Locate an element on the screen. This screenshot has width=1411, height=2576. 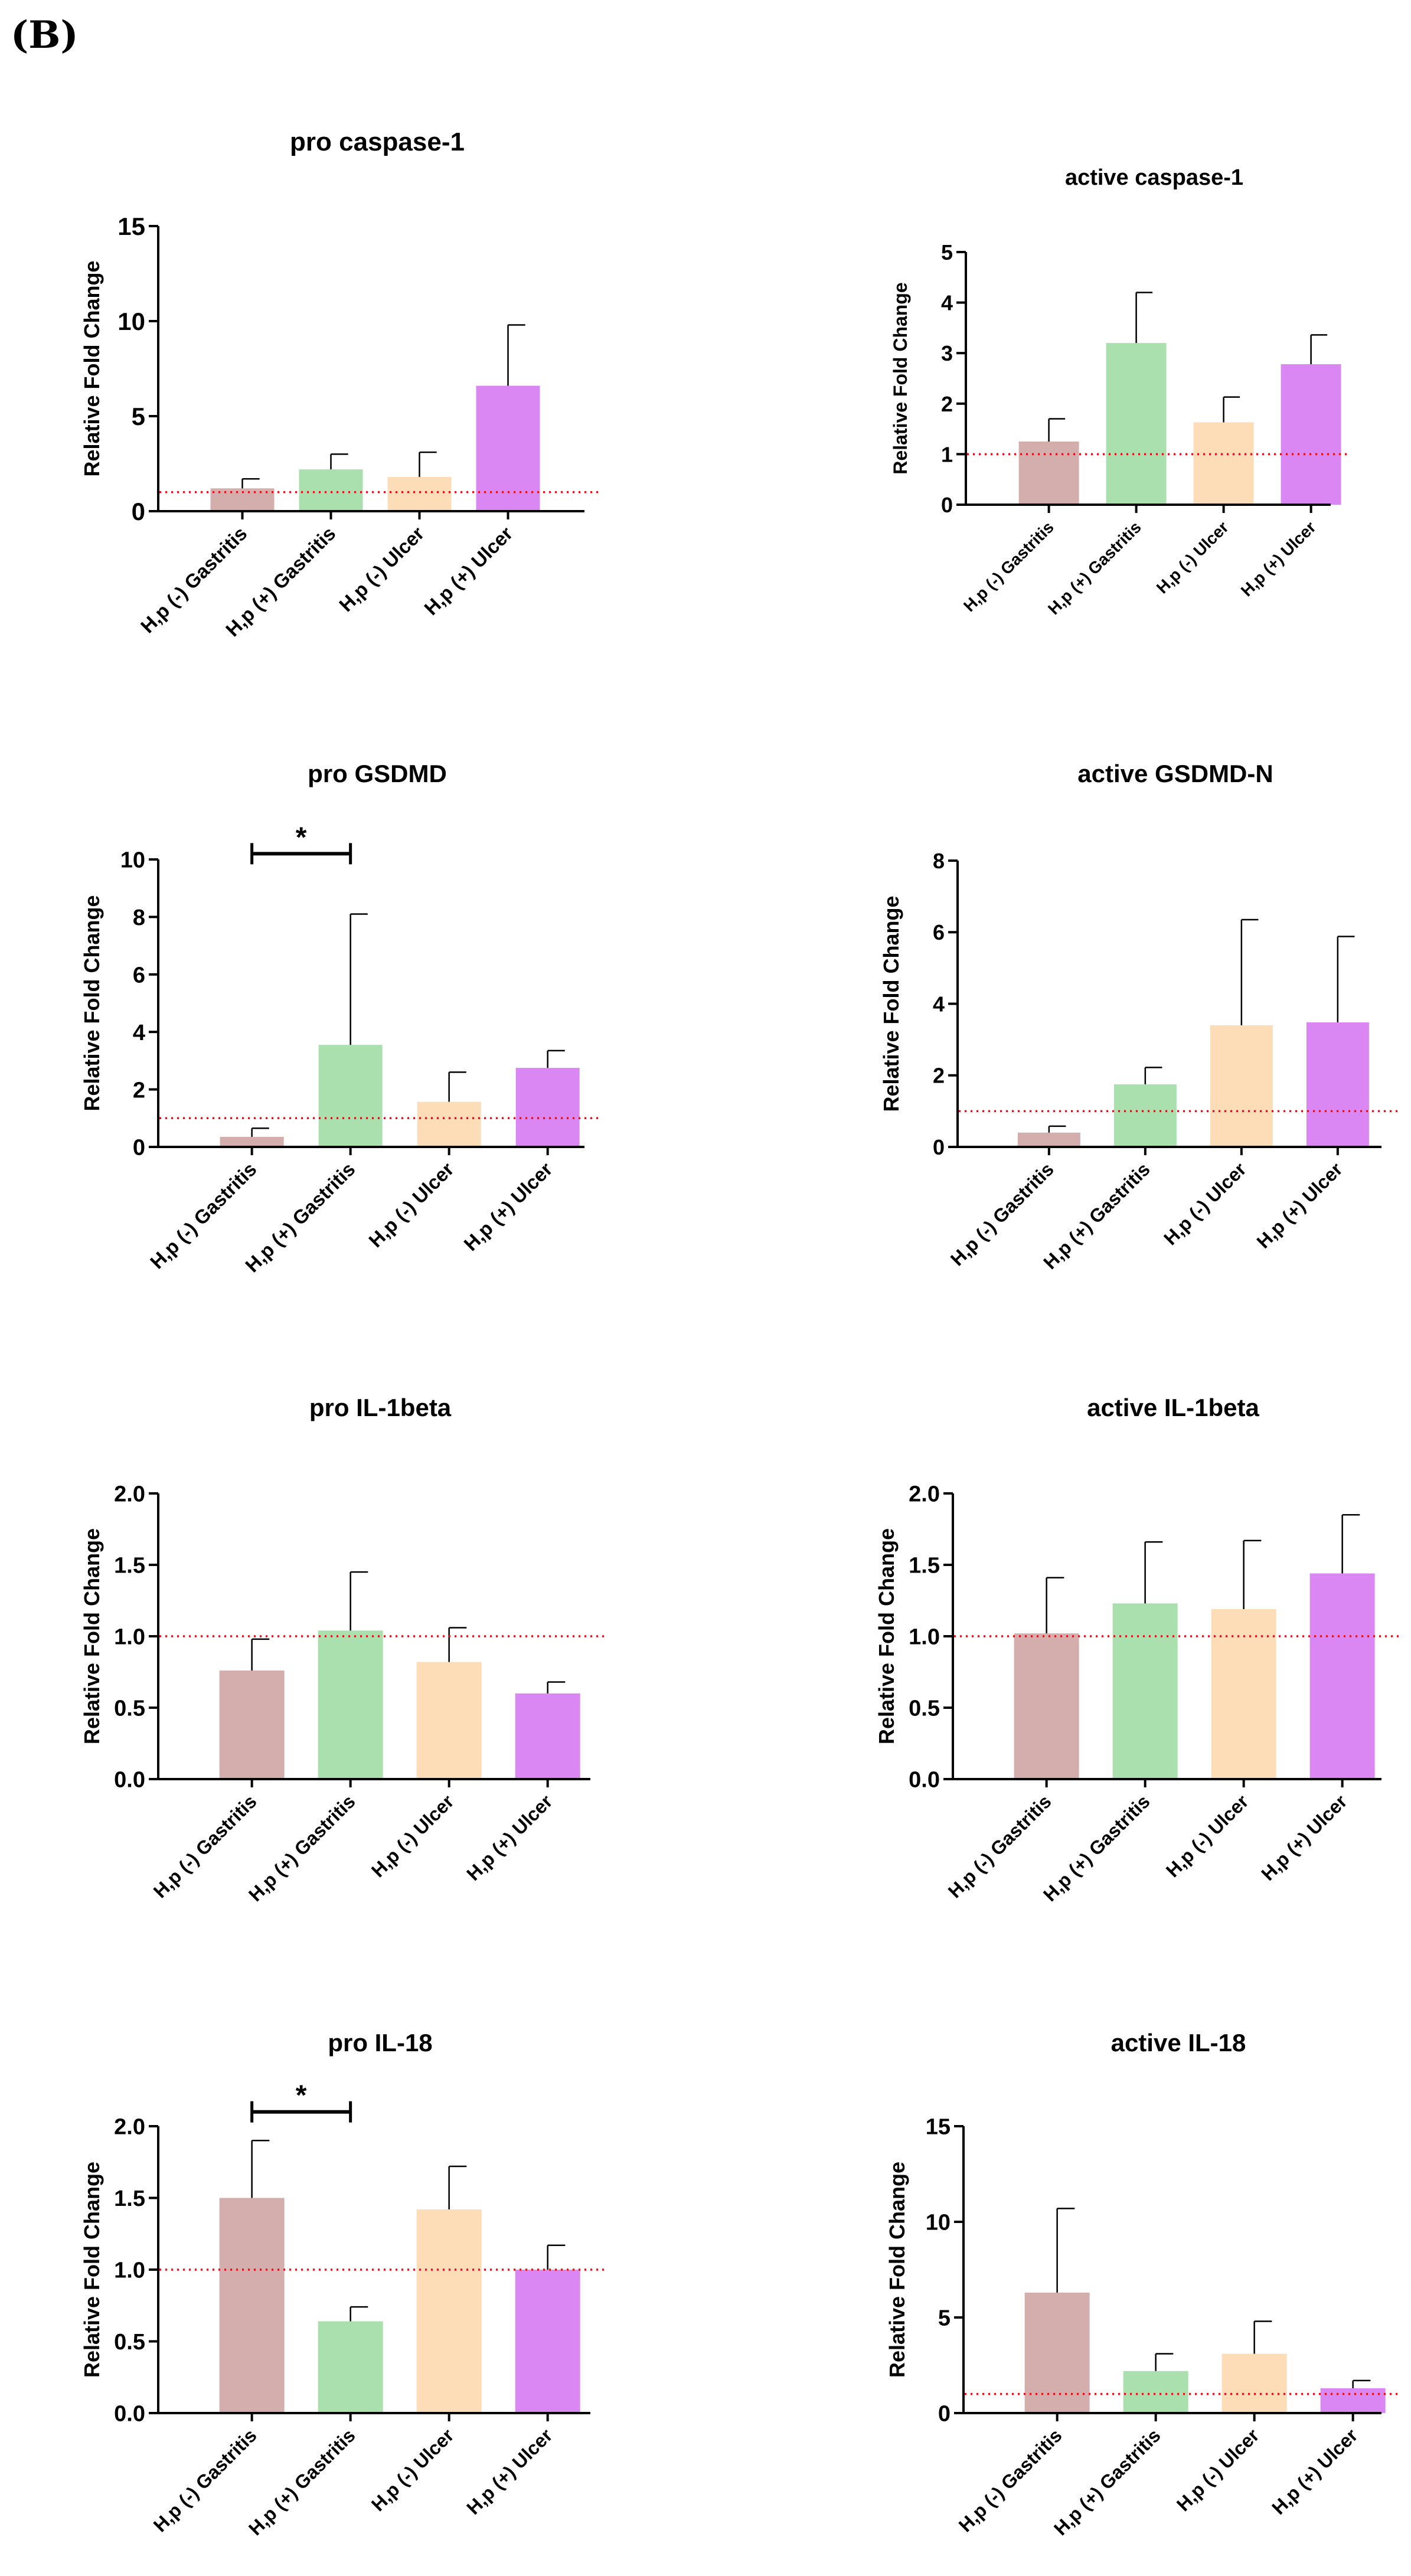
chart-title: active IL-18 is located at coordinates (1178, 2043).